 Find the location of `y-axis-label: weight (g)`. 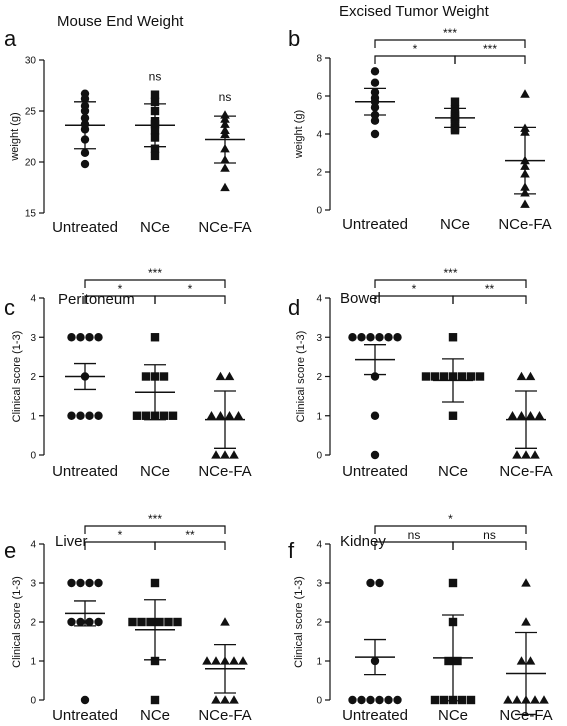

y-axis-label: weight (g) is located at coordinates (299, 134).